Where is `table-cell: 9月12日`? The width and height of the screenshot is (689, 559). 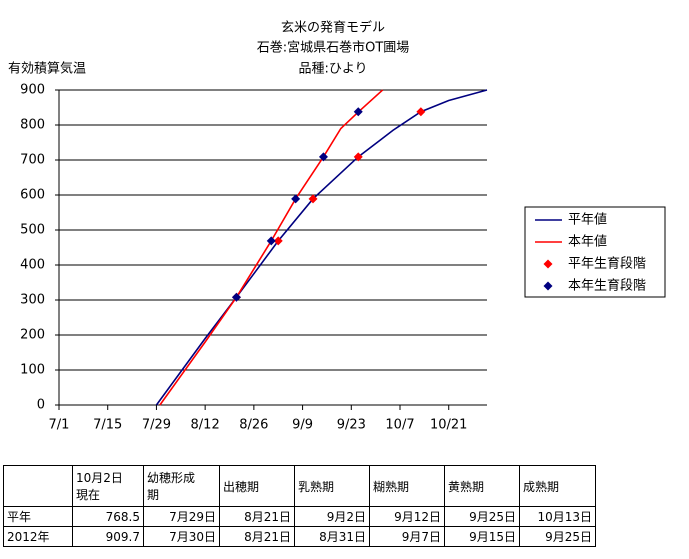 table-cell: 9月12日 is located at coordinates (407, 516).